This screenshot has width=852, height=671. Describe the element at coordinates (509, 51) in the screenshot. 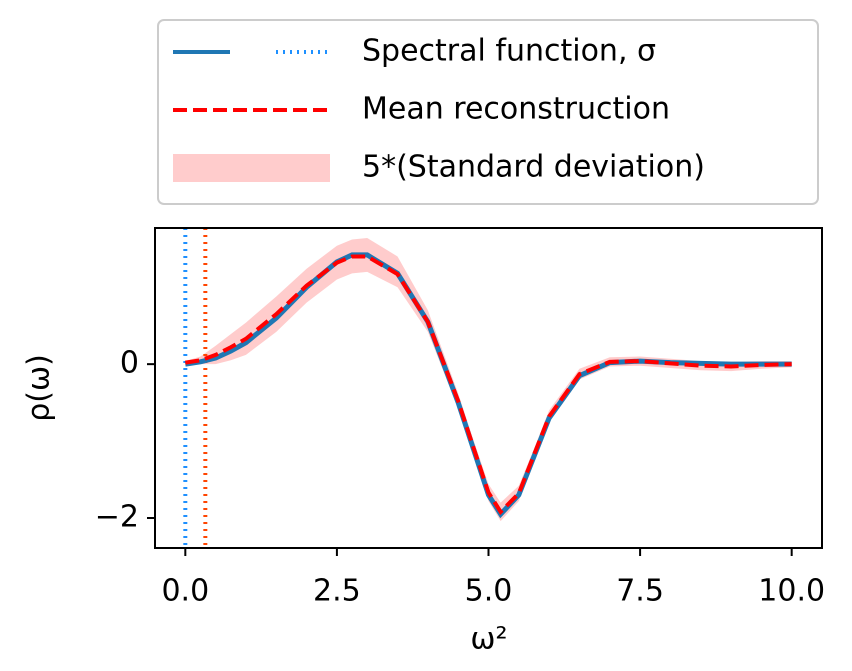

I see `legend-label: Spectral function, σ` at that location.